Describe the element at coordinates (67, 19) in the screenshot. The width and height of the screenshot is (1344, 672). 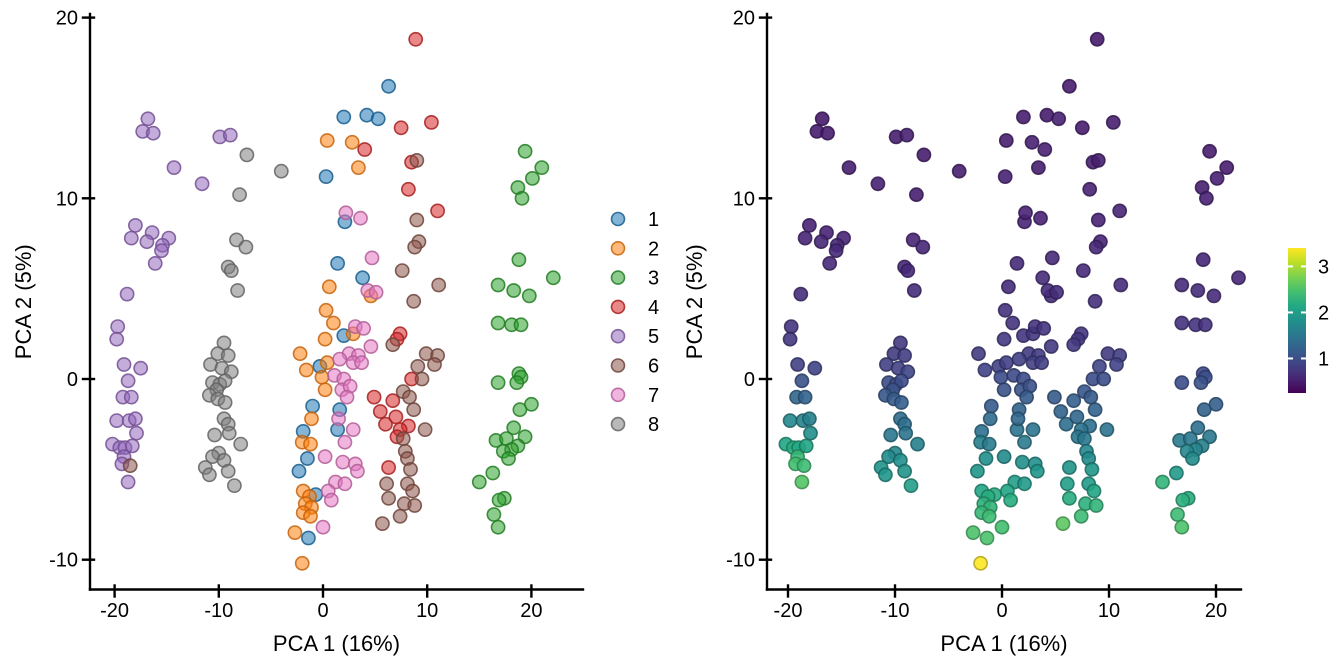
I see `y-tick-label: 20` at that location.